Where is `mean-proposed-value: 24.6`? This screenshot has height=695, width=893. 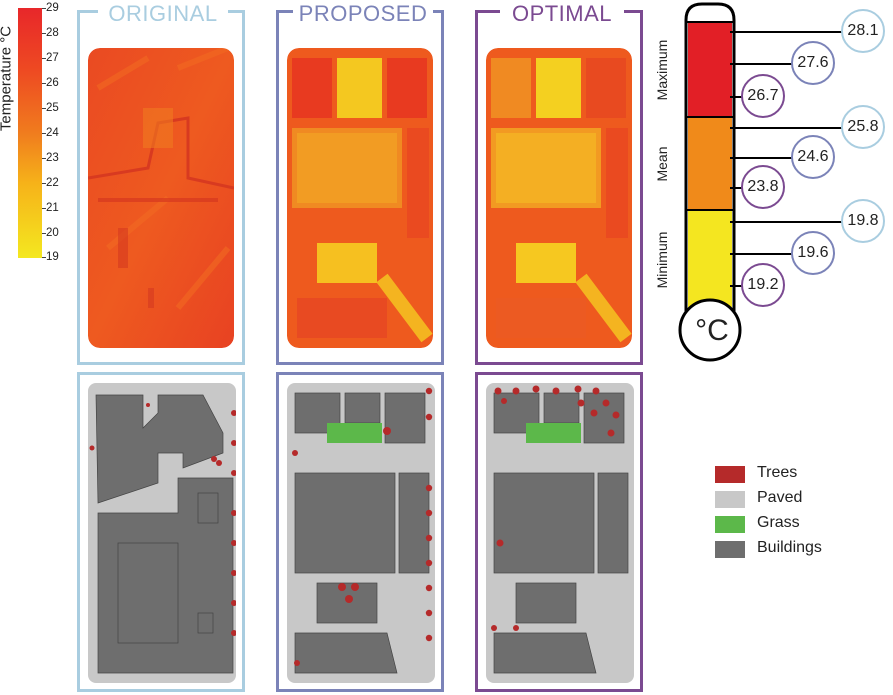 mean-proposed-value: 24.6 is located at coordinates (813, 157).